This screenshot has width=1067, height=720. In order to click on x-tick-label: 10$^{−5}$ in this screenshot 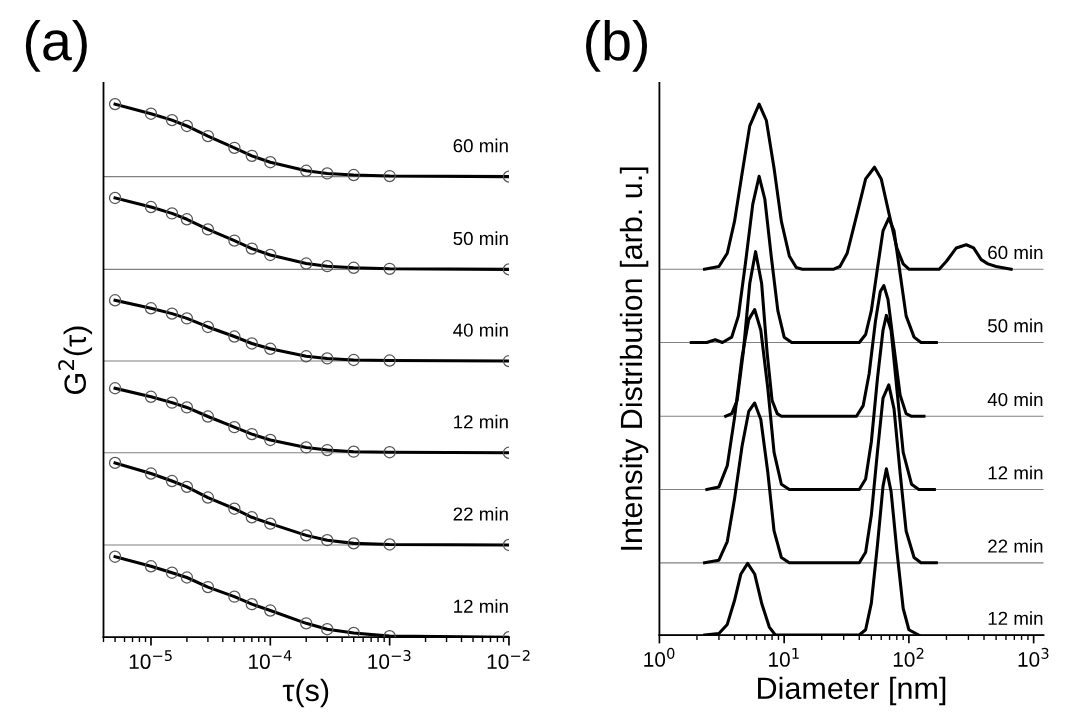, I will do `click(150, 660)`.